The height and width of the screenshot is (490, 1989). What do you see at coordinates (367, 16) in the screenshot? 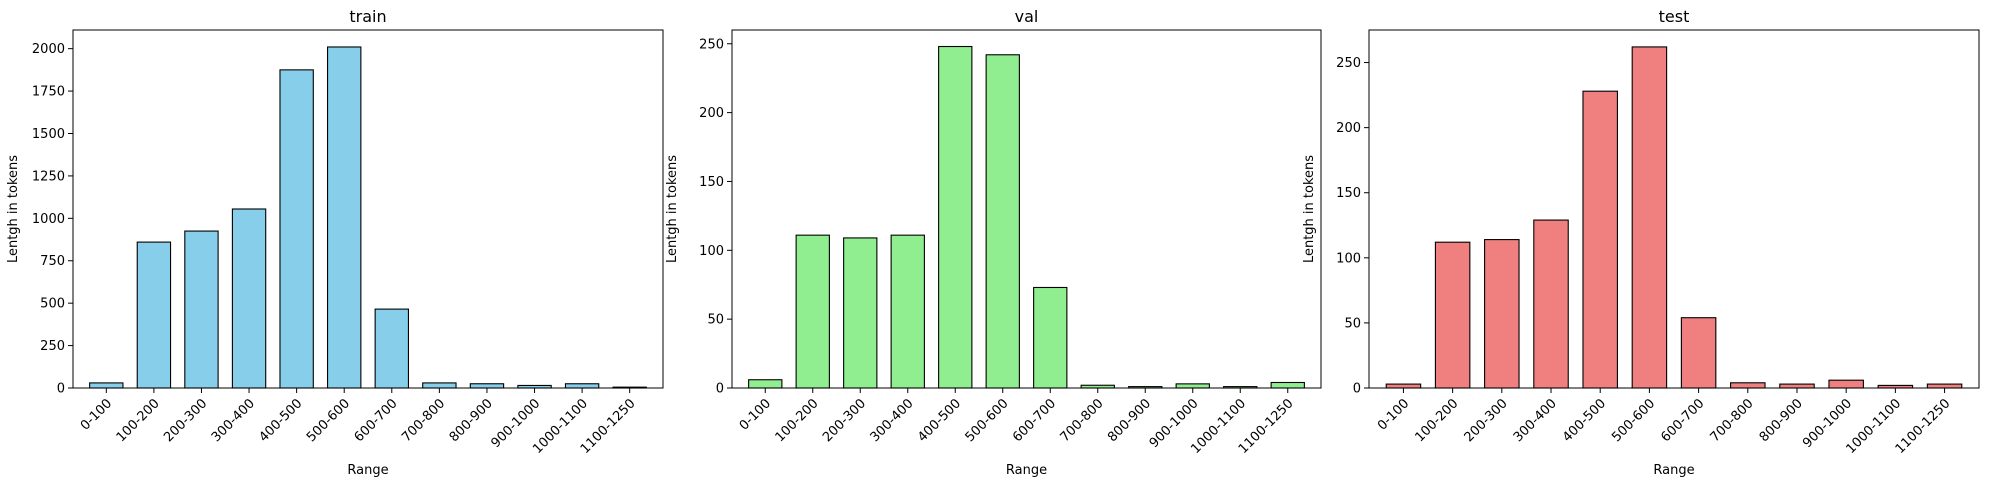
I see `chart-title: train` at bounding box center [367, 16].